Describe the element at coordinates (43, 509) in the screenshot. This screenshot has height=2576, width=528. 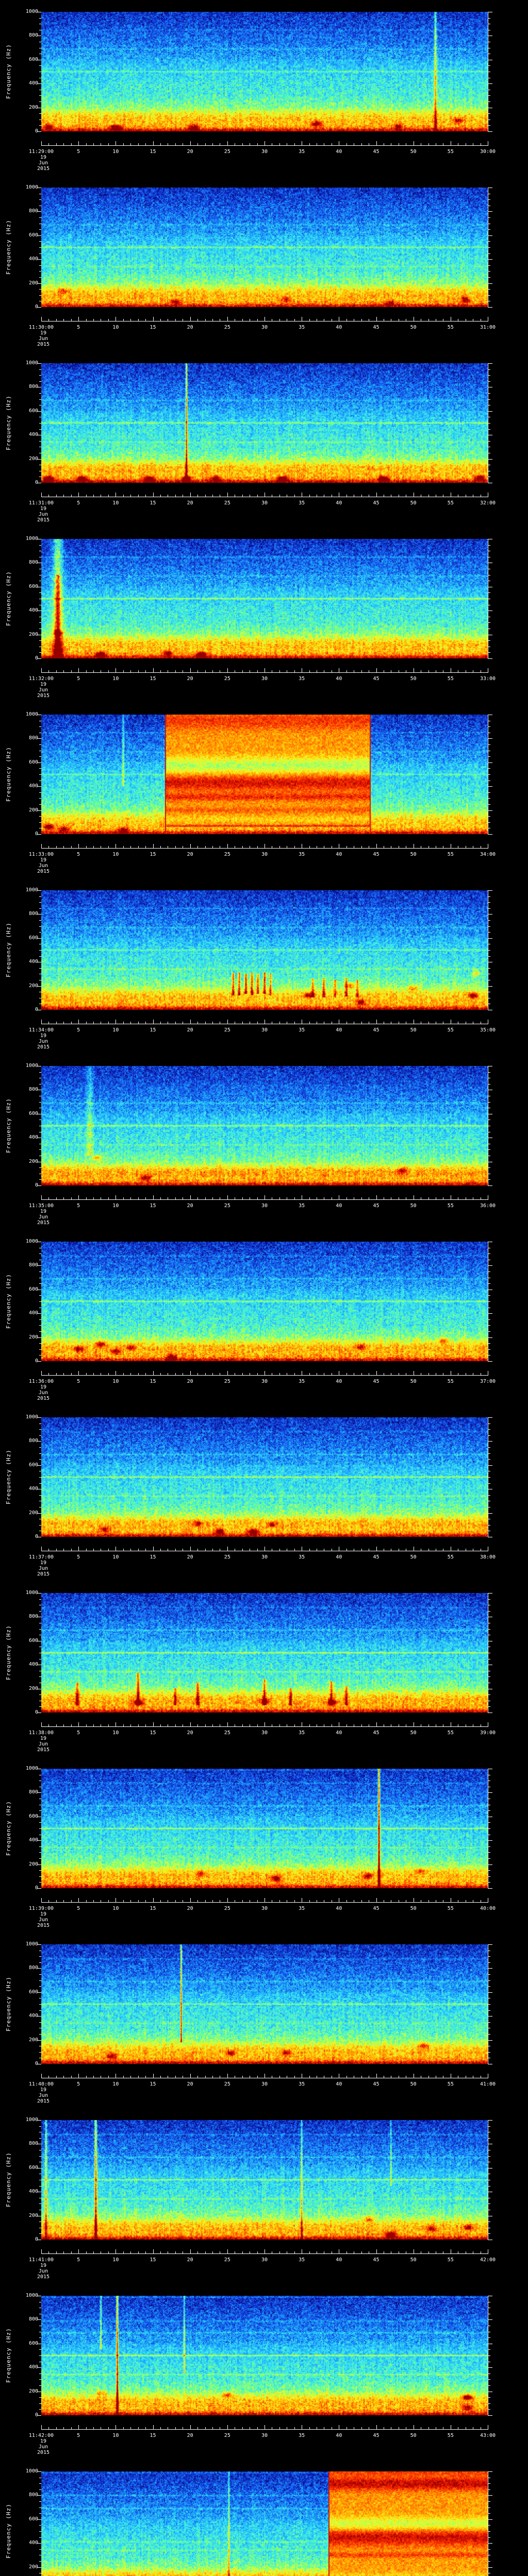
I see `date-line: 19` at that location.